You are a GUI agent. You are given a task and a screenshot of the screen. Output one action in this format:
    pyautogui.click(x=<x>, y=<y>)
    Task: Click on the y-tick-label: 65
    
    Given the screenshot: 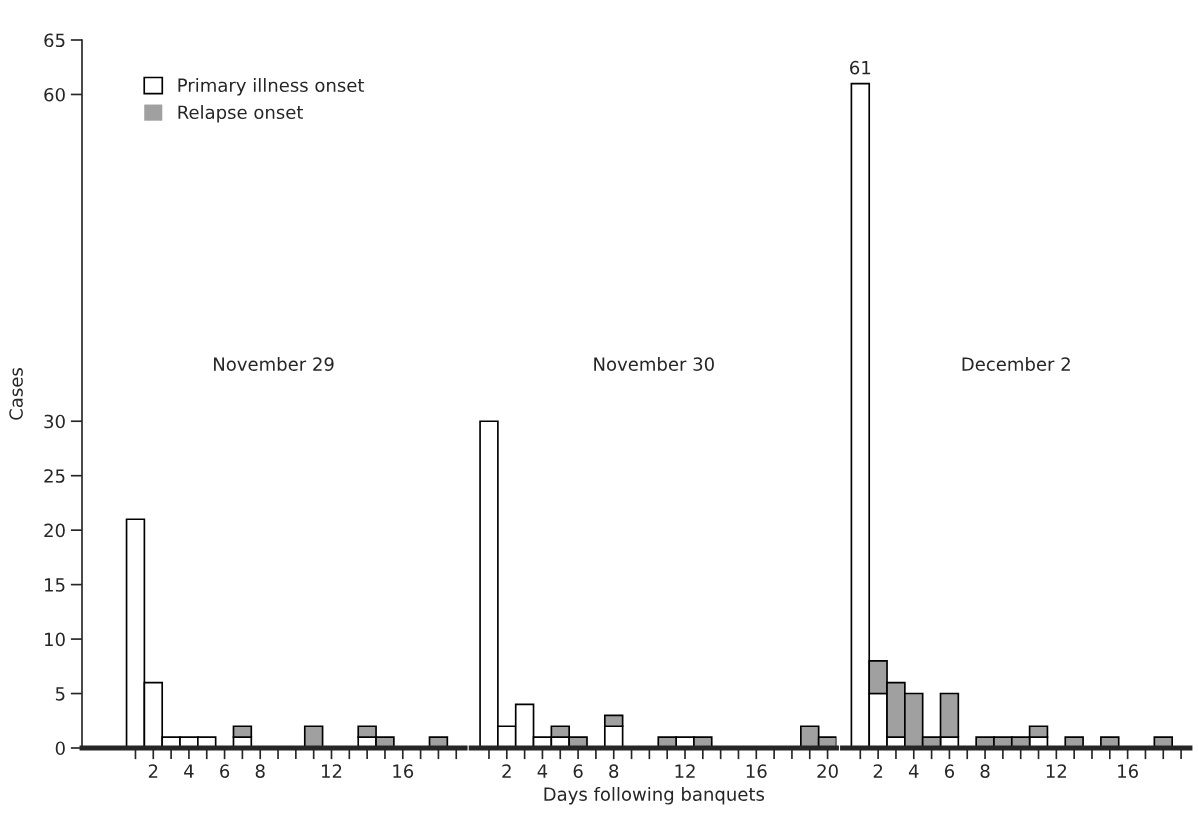 What is the action you would take?
    pyautogui.click(x=54, y=40)
    